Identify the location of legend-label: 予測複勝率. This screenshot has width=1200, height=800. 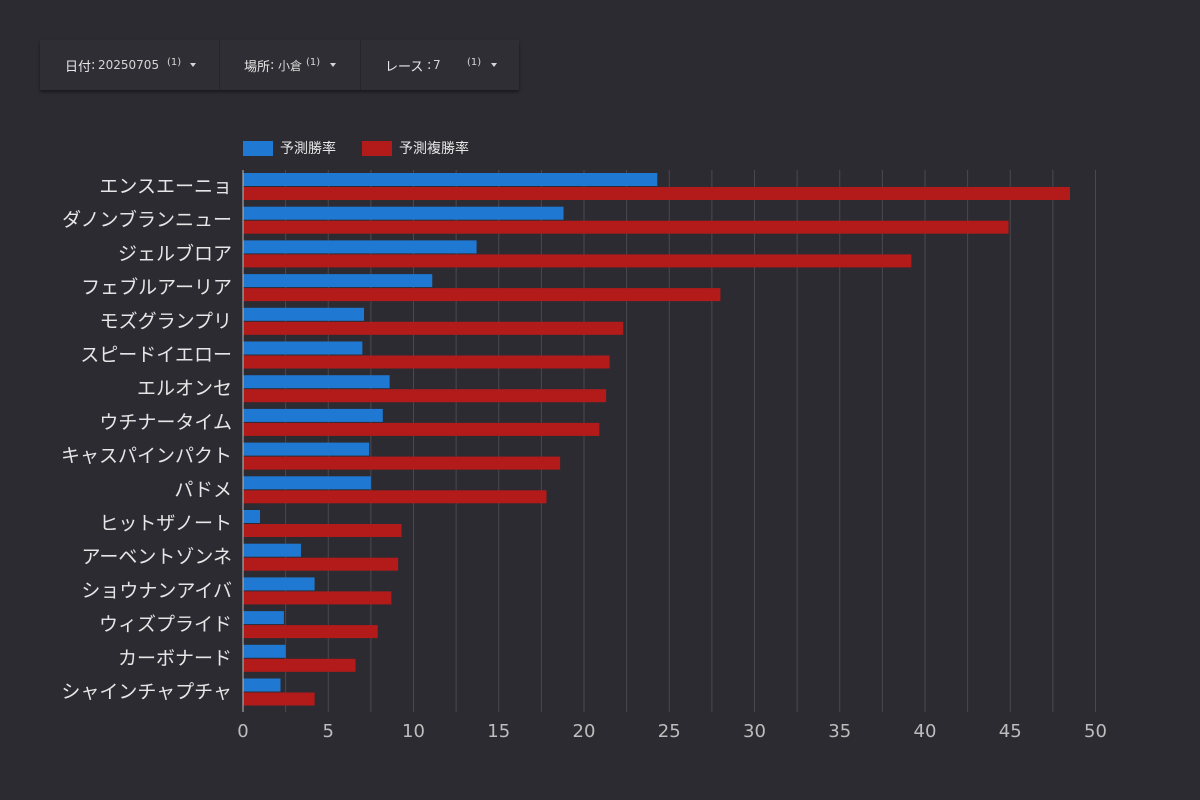
(434, 148).